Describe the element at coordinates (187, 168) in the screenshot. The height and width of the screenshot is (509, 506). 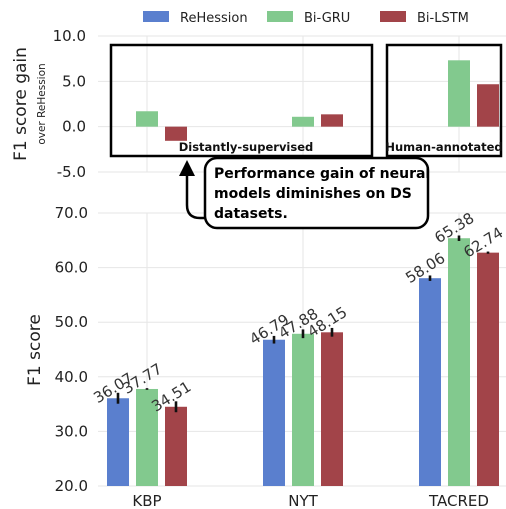
I see `annotation-arrow-head` at that location.